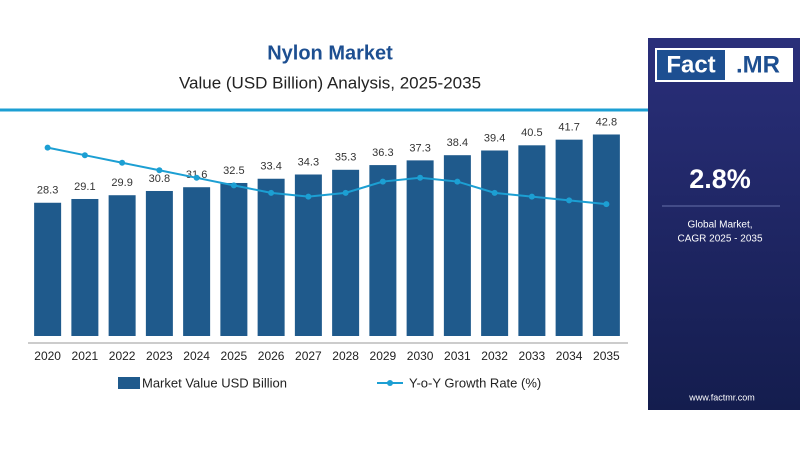  Describe the element at coordinates (494, 356) in the screenshot. I see `x-tick-label: 2032` at that location.